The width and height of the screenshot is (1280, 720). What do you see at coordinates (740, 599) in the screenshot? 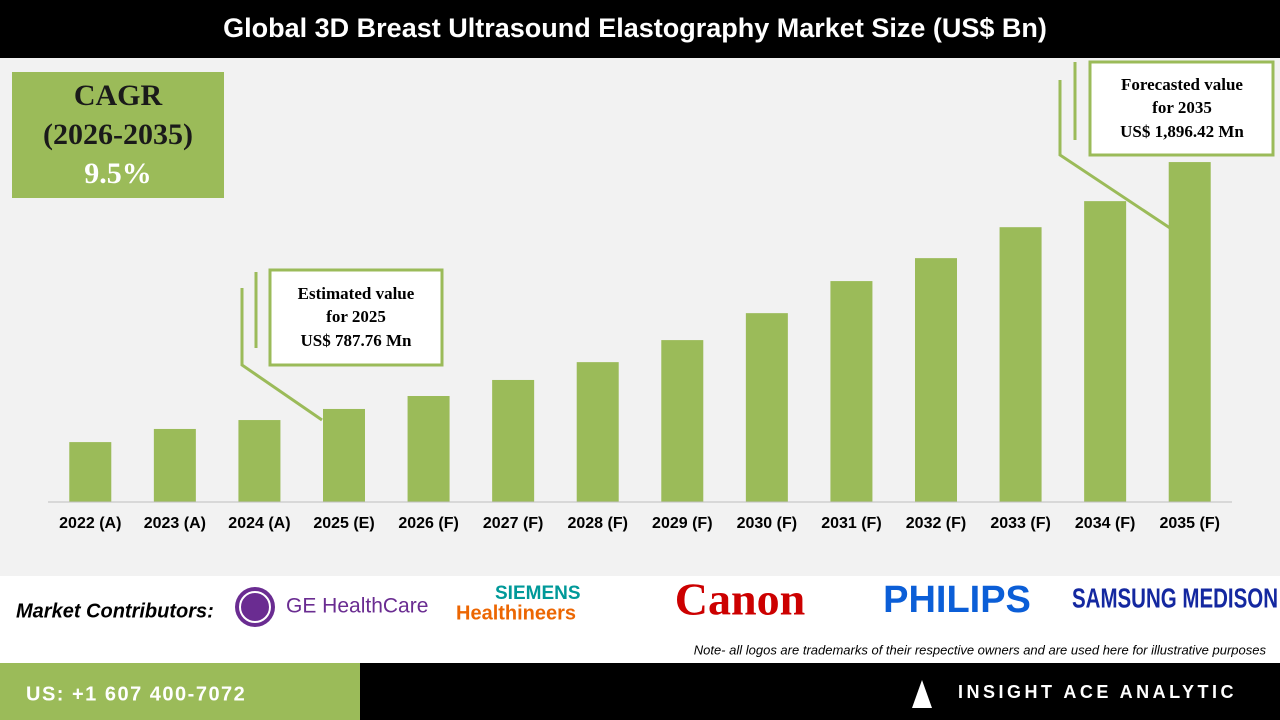
I see `logo: Canon` at bounding box center [740, 599].